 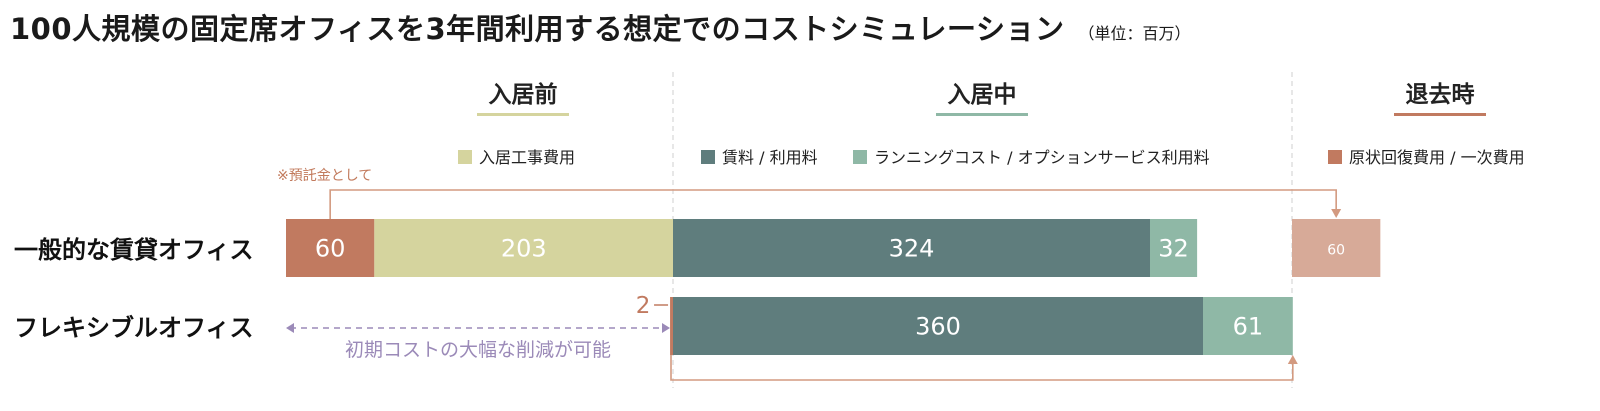 I want to click on bar-value-label-1-4: 32, so click(x=1173, y=249).